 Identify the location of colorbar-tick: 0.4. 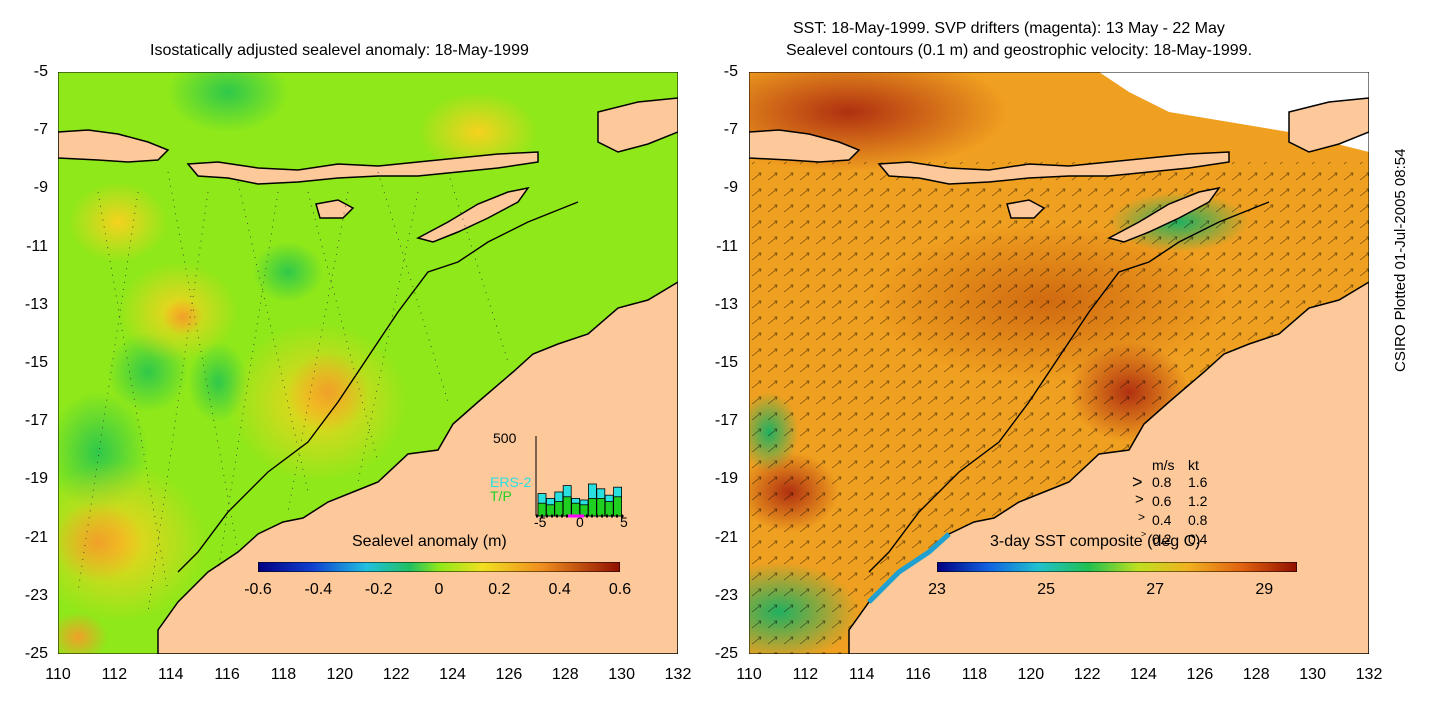
(559, 589).